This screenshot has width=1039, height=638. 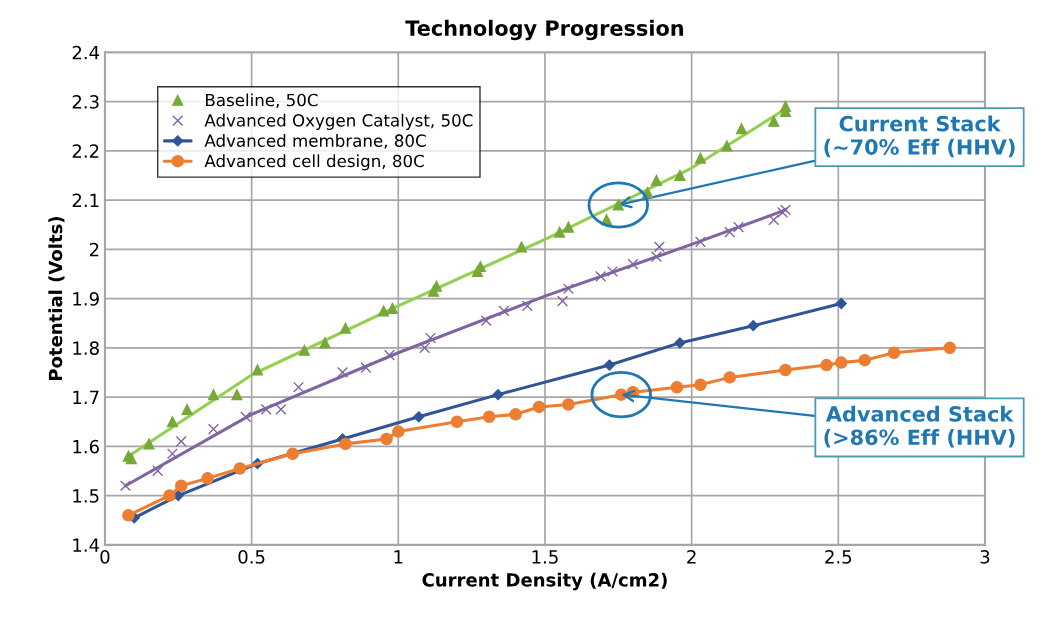 I want to click on y-tick-label: 1.6, so click(x=86, y=446).